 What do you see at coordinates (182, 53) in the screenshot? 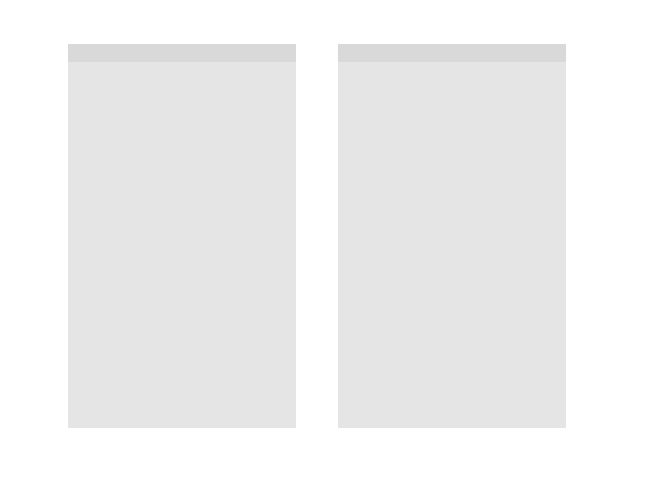
I see `panel-1-strip` at bounding box center [182, 53].